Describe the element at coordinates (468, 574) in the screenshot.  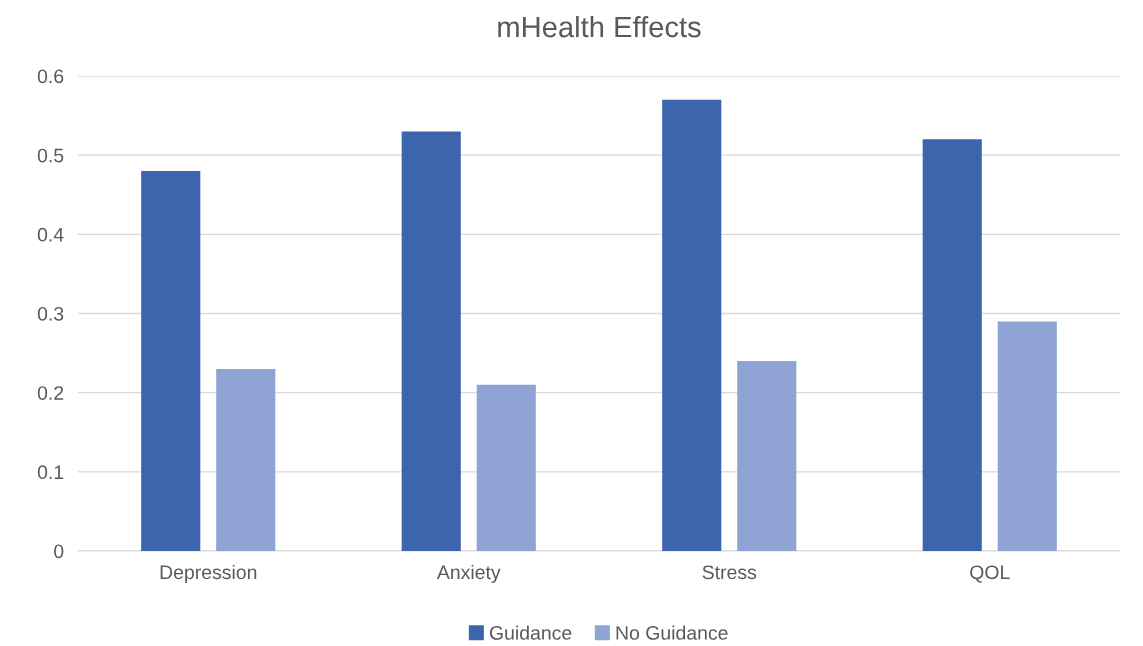
I see `x-tick-label: Anxiety` at that location.